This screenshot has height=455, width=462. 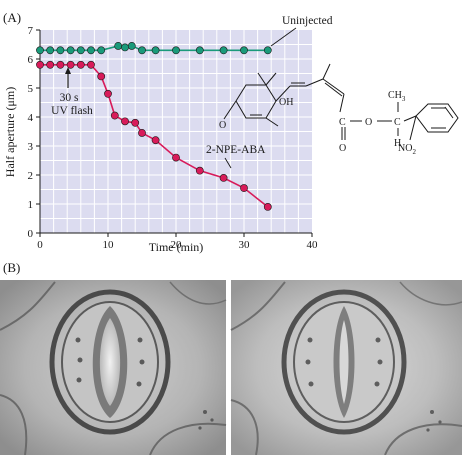 What do you see at coordinates (228, 163) in the screenshot?
I see `npe-aba-leader` at bounding box center [228, 163].